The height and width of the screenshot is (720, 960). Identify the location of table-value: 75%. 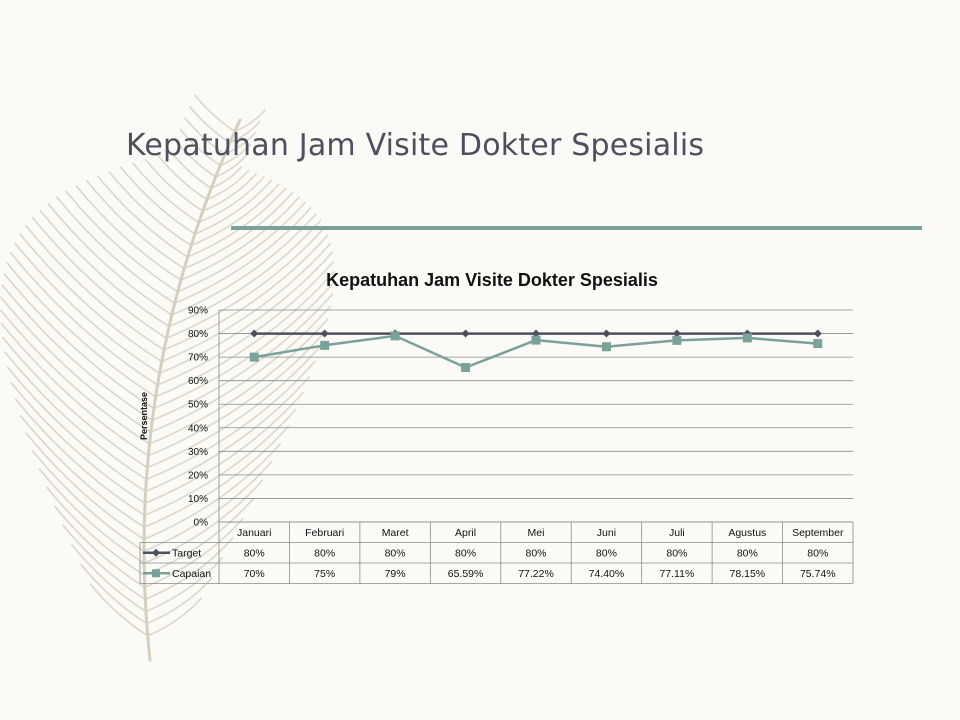
(324, 574).